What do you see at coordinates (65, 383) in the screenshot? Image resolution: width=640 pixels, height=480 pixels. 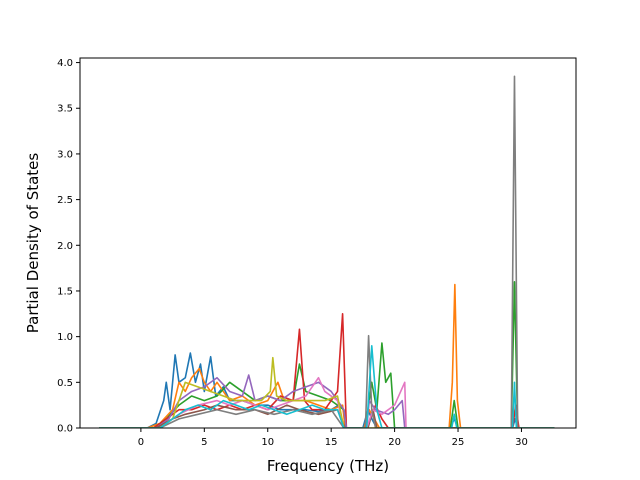 I see `y-tick-label: 0.5` at bounding box center [65, 383].